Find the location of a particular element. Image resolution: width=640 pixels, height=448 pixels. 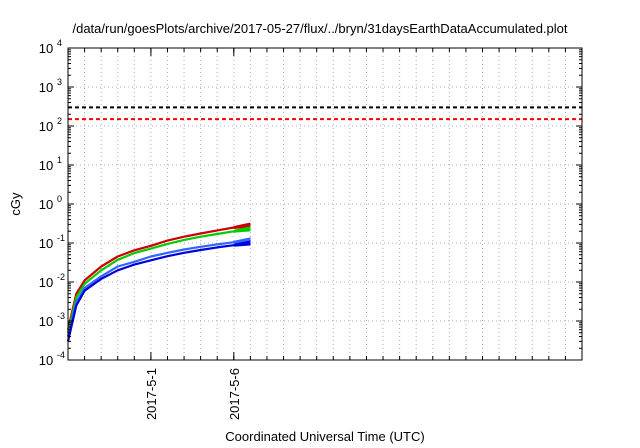

x-axis-label: Coordinated Universal Time (UTC) is located at coordinates (324, 436).